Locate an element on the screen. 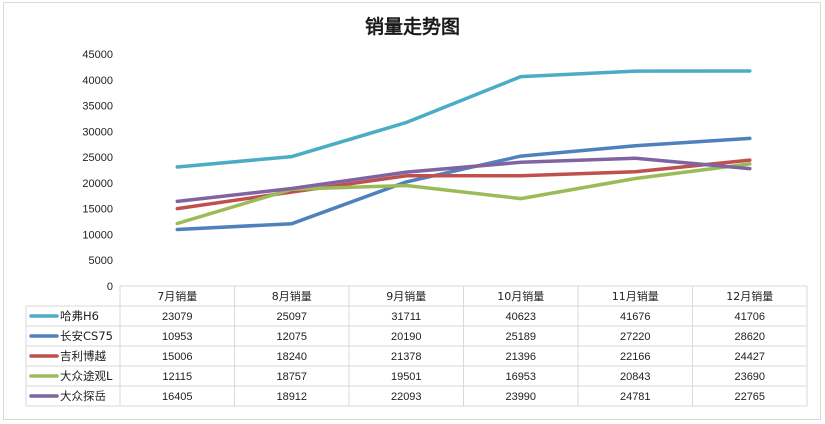 Image resolution: width=825 pixels, height=424 pixels. table-cell: 24427 is located at coordinates (749, 357).